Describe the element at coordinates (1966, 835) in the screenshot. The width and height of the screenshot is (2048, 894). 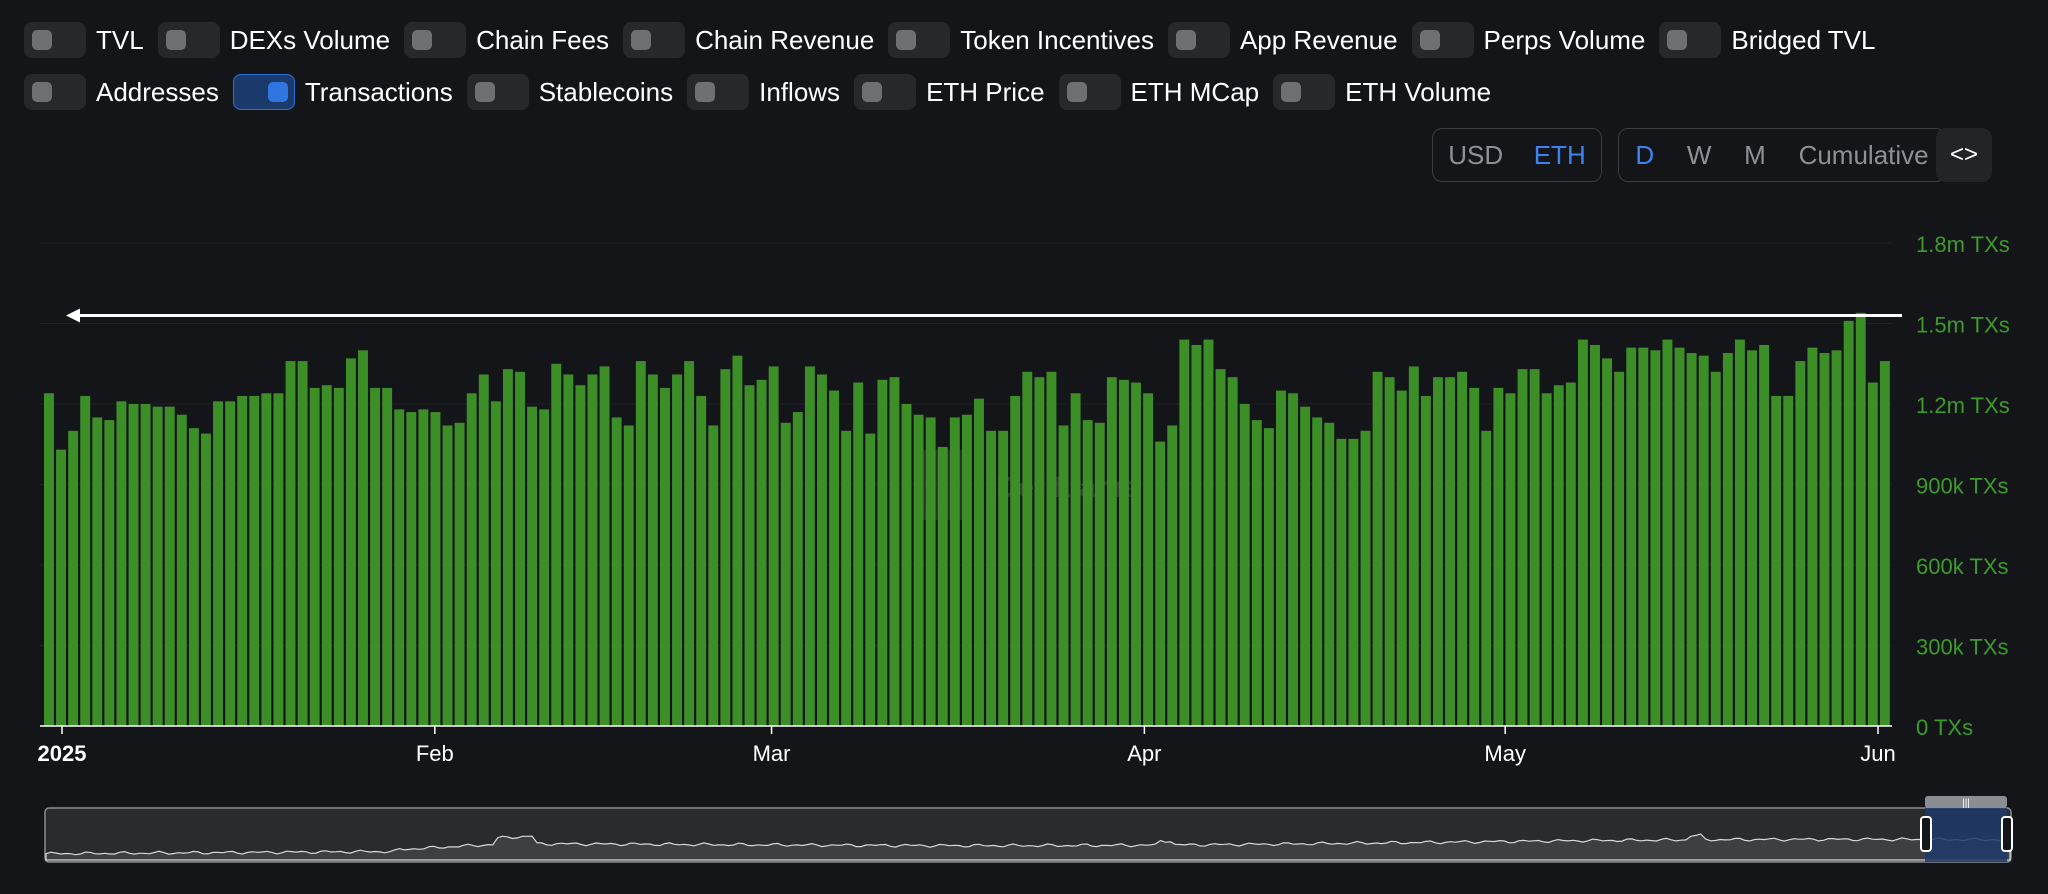
I see `minimap-selection` at that location.